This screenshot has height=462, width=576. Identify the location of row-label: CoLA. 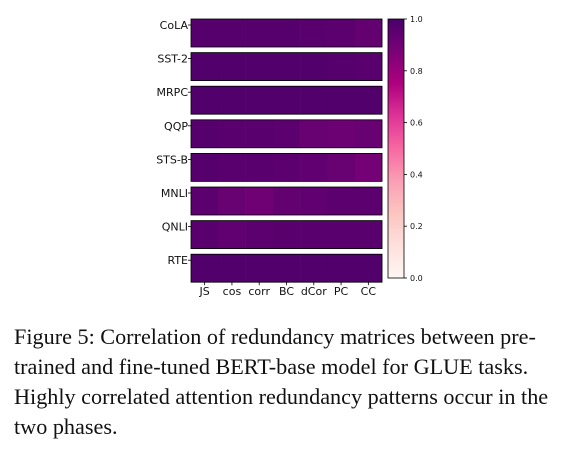
(174, 25).